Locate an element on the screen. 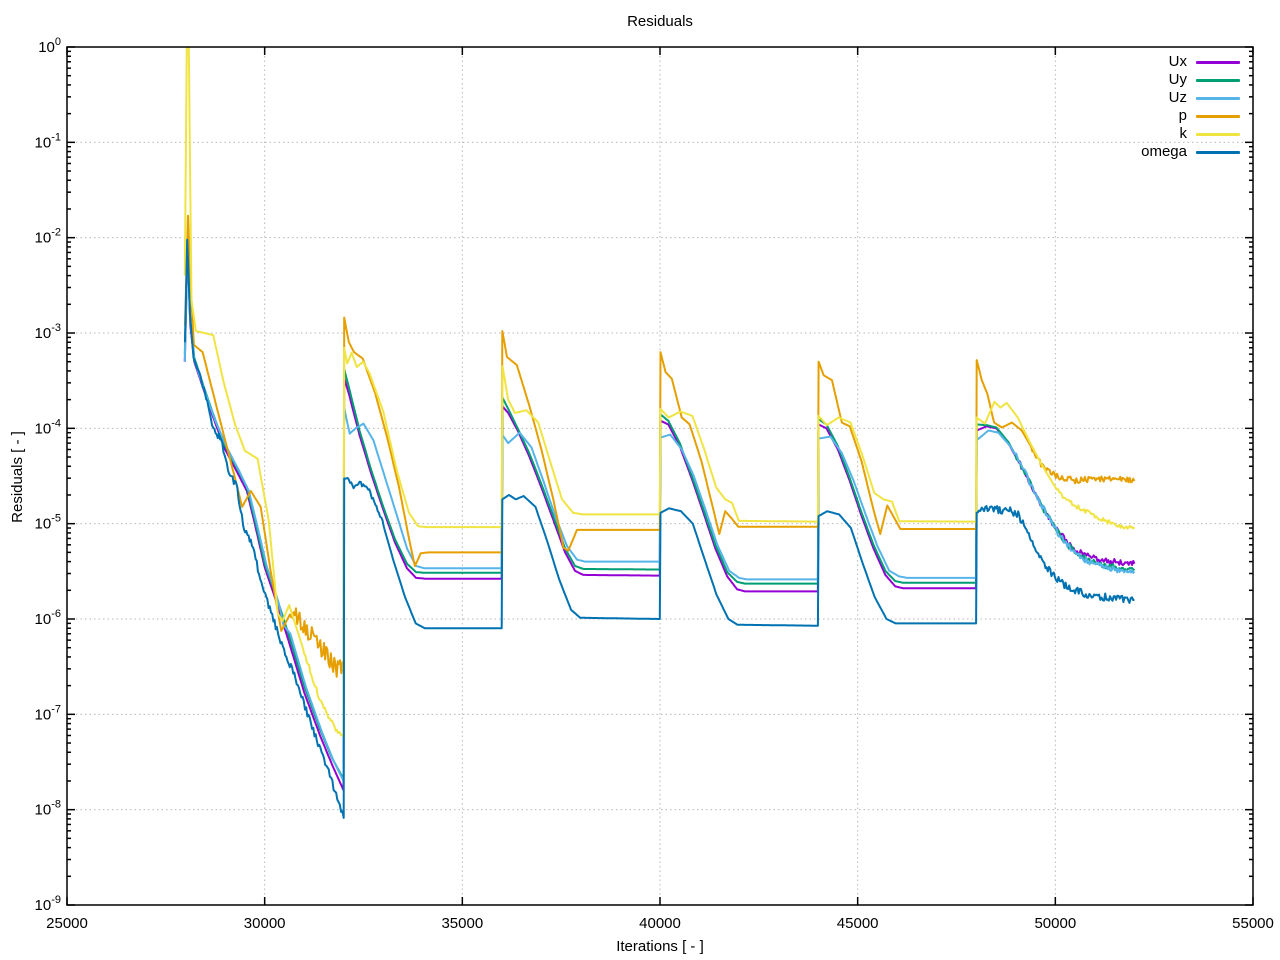 This screenshot has height=960, width=1280. chart-title: Residuals is located at coordinates (660, 21).